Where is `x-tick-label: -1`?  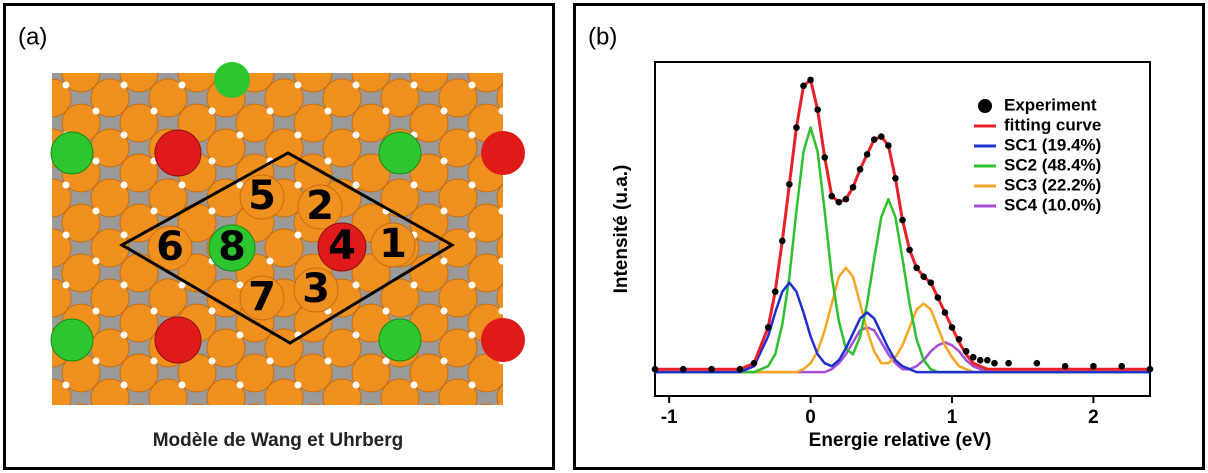
x-tick-label: -1 is located at coordinates (669, 417).